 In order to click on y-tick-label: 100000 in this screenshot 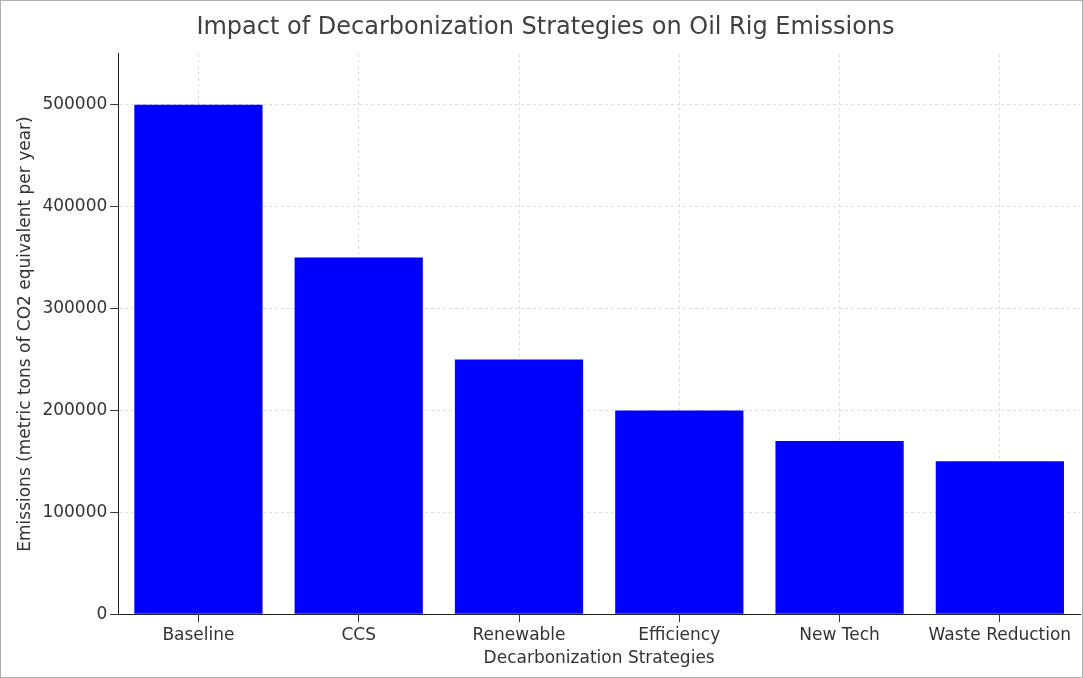, I will do `click(75, 510)`.